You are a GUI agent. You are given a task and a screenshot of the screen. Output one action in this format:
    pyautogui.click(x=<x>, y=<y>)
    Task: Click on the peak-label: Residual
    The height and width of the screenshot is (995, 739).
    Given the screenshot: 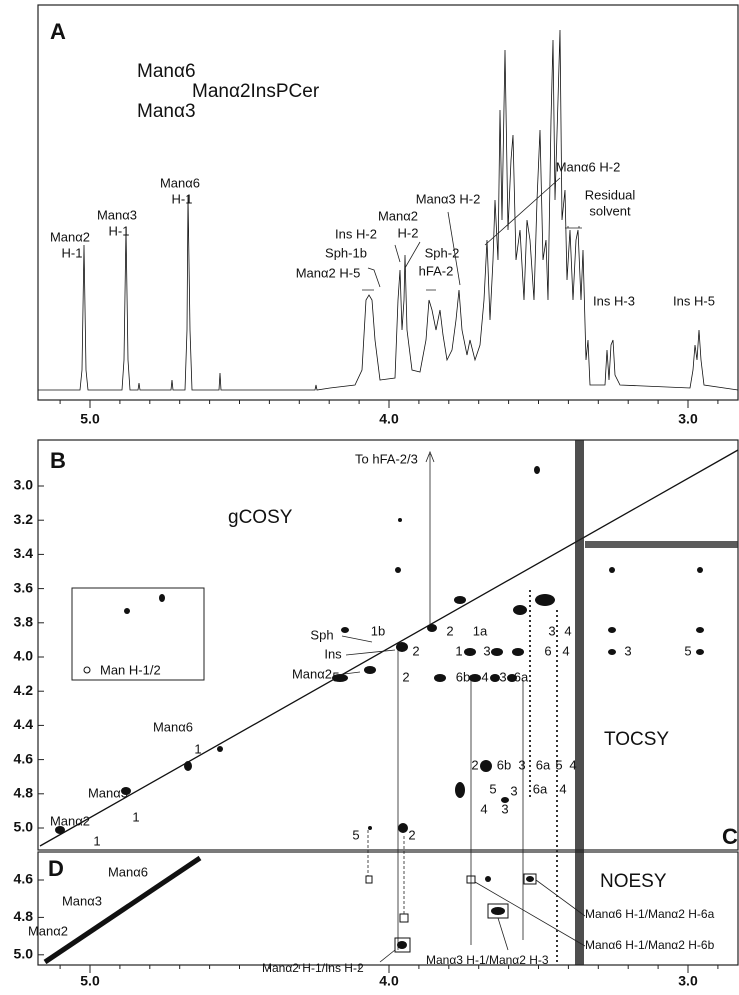 What is the action you would take?
    pyautogui.click(x=610, y=194)
    